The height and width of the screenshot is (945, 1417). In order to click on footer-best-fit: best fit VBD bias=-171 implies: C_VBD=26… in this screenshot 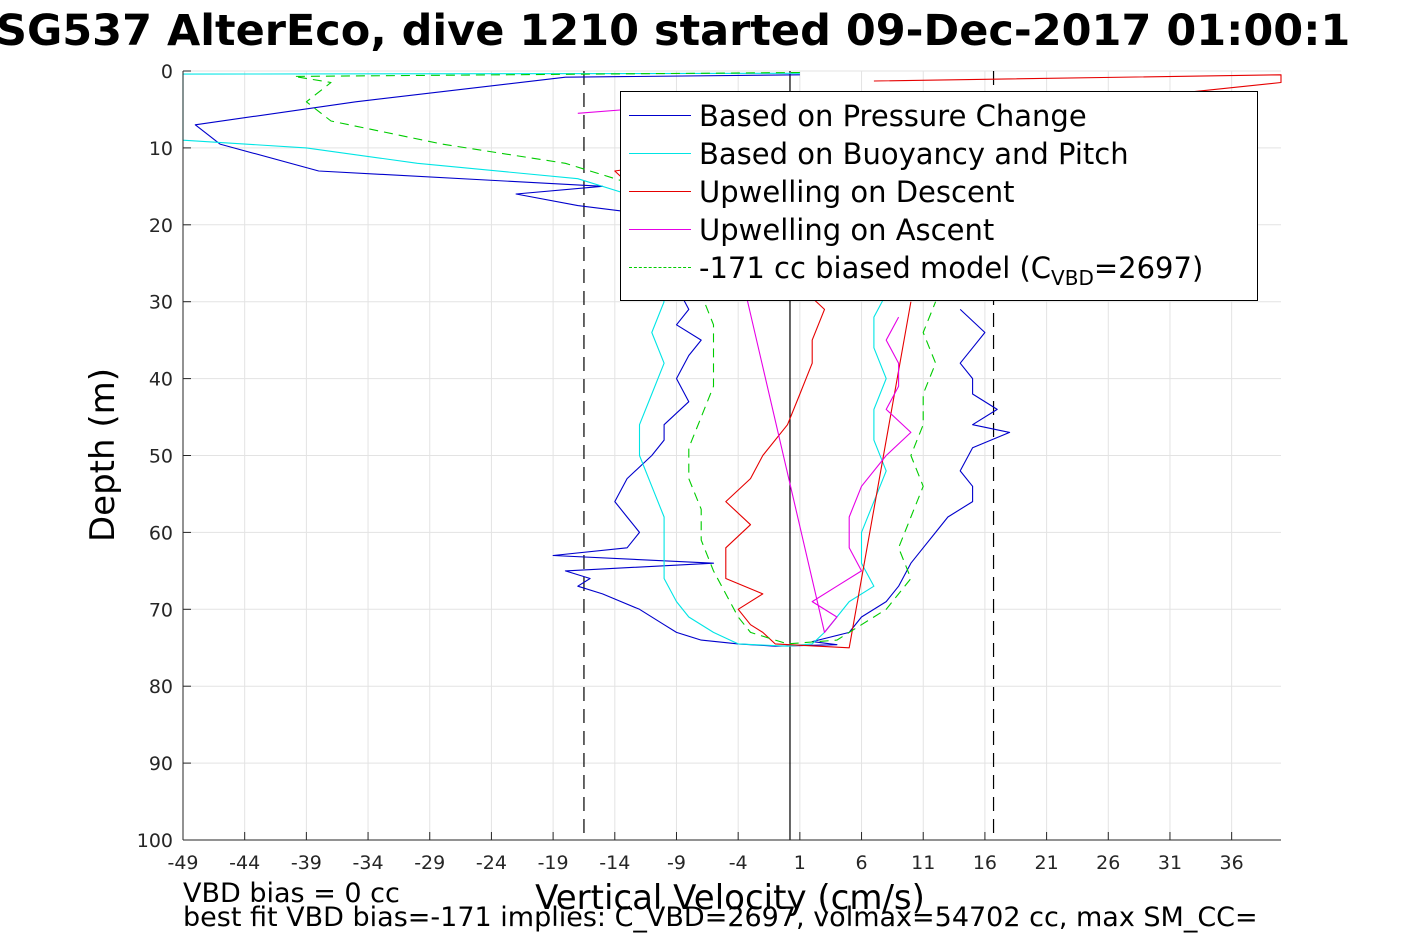, I will do `click(720, 917)`.